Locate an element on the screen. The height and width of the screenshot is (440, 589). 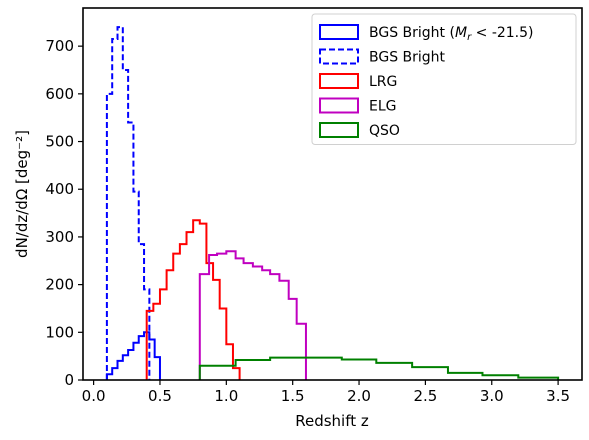
x-tick-label: 3.5 is located at coordinates (558, 396).